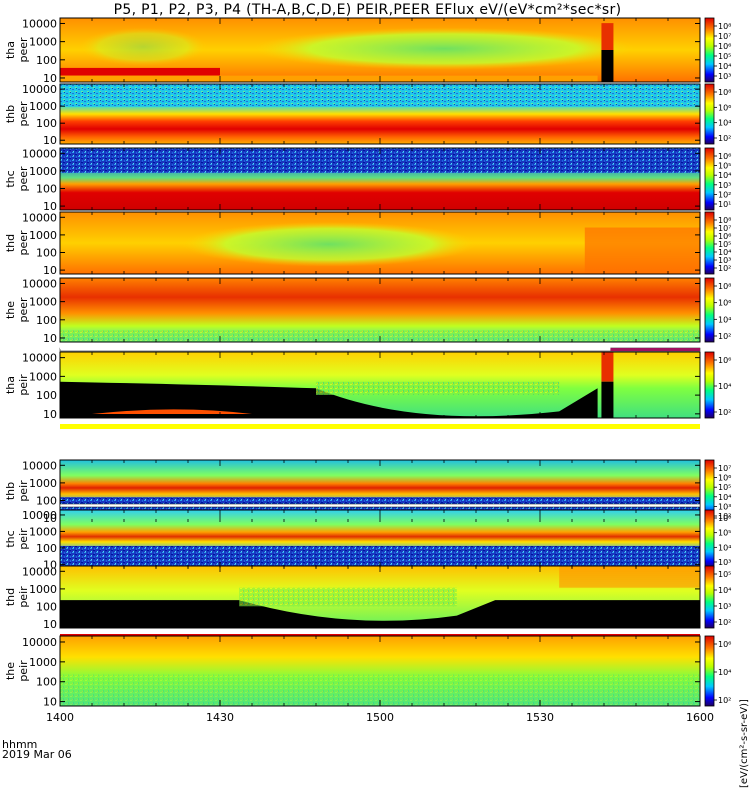 The image size is (750, 800). Describe the element at coordinates (10, 385) in the screenshot. I see `panel-label-probe: tha` at that location.